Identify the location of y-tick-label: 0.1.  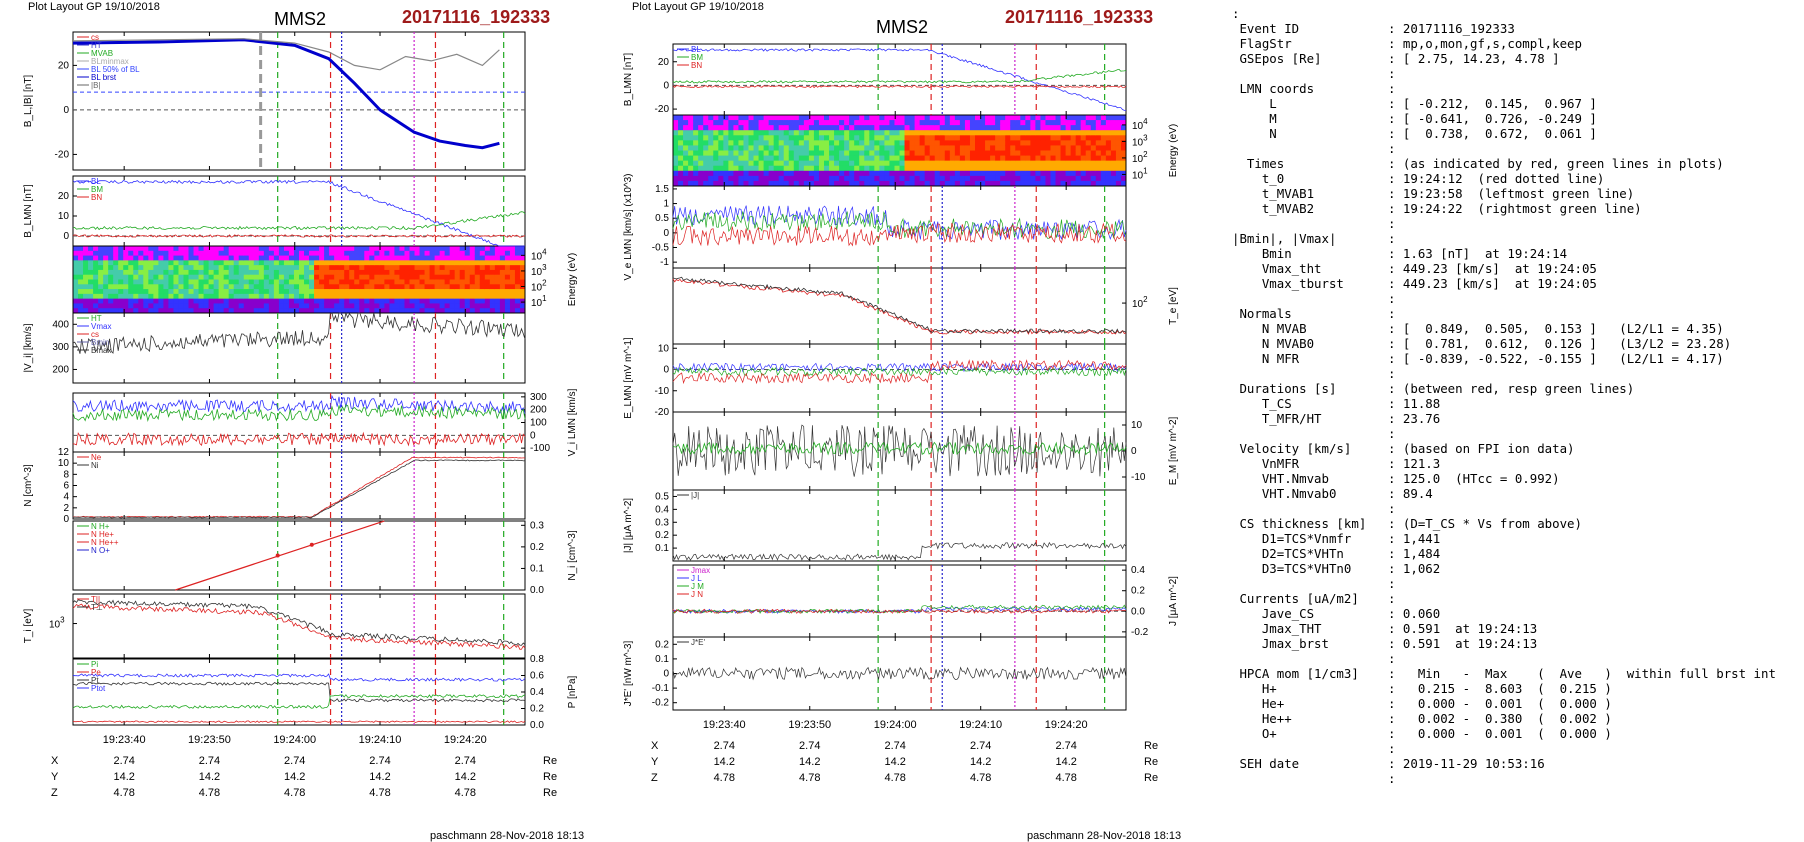
(662, 659).